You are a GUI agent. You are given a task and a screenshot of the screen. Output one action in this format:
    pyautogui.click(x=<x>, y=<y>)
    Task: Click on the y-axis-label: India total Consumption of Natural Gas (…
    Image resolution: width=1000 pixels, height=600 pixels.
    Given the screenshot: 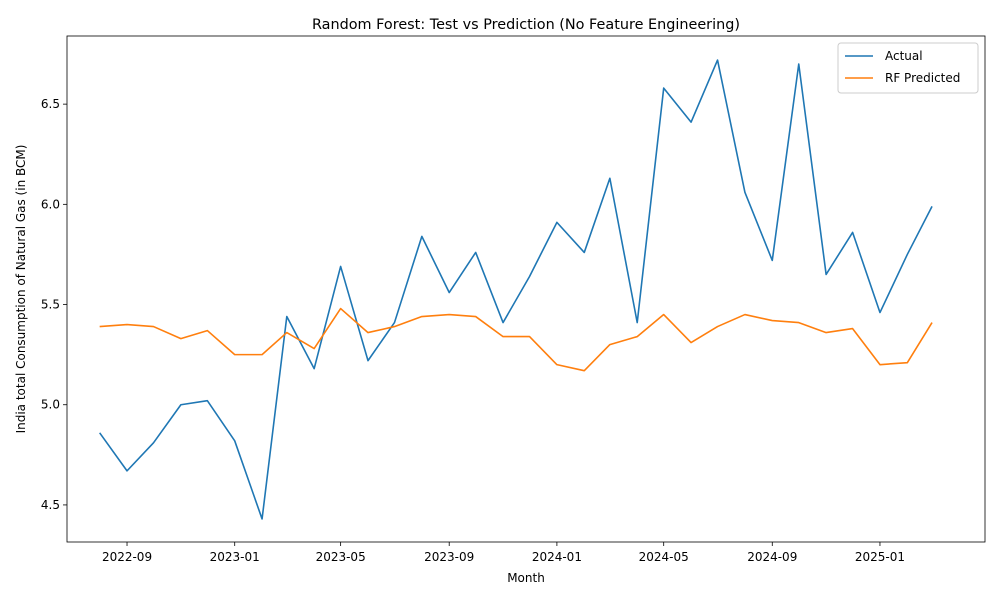 What is the action you would take?
    pyautogui.click(x=21, y=289)
    